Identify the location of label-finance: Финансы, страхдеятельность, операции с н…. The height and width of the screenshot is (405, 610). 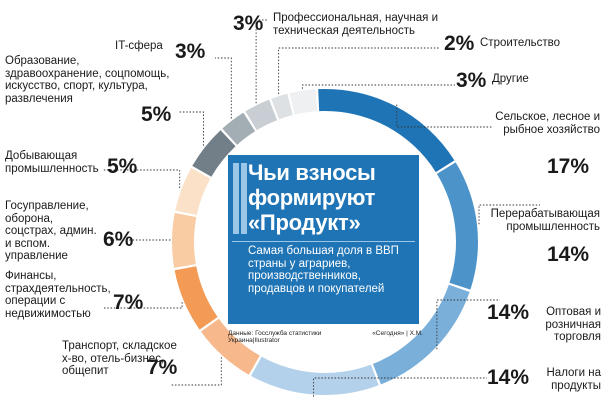
(58, 295).